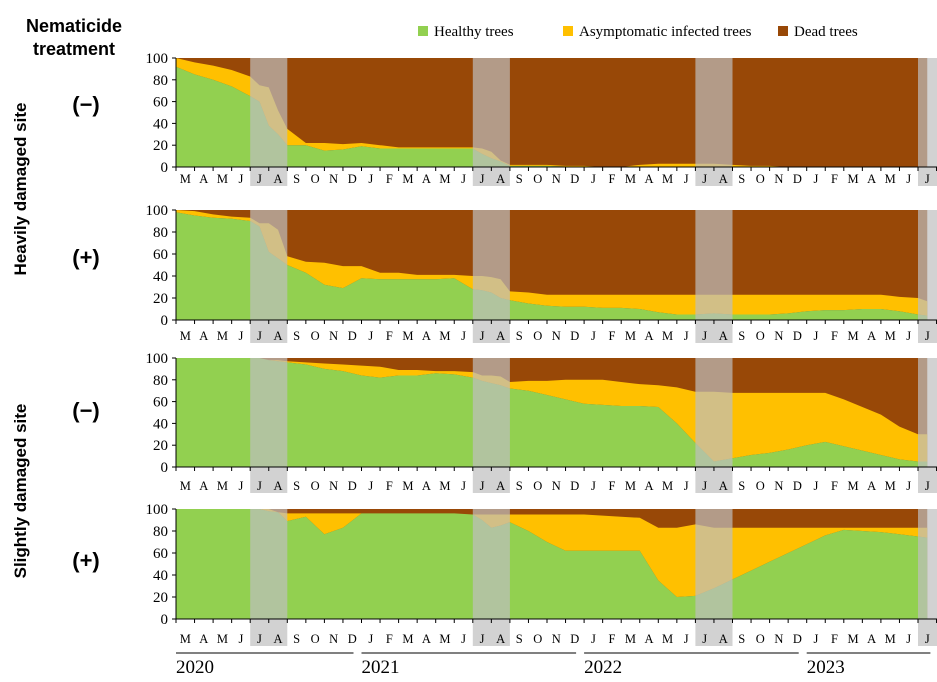 This screenshot has width=937, height=682. I want to click on legend-label-3: Dead trees, so click(826, 32).